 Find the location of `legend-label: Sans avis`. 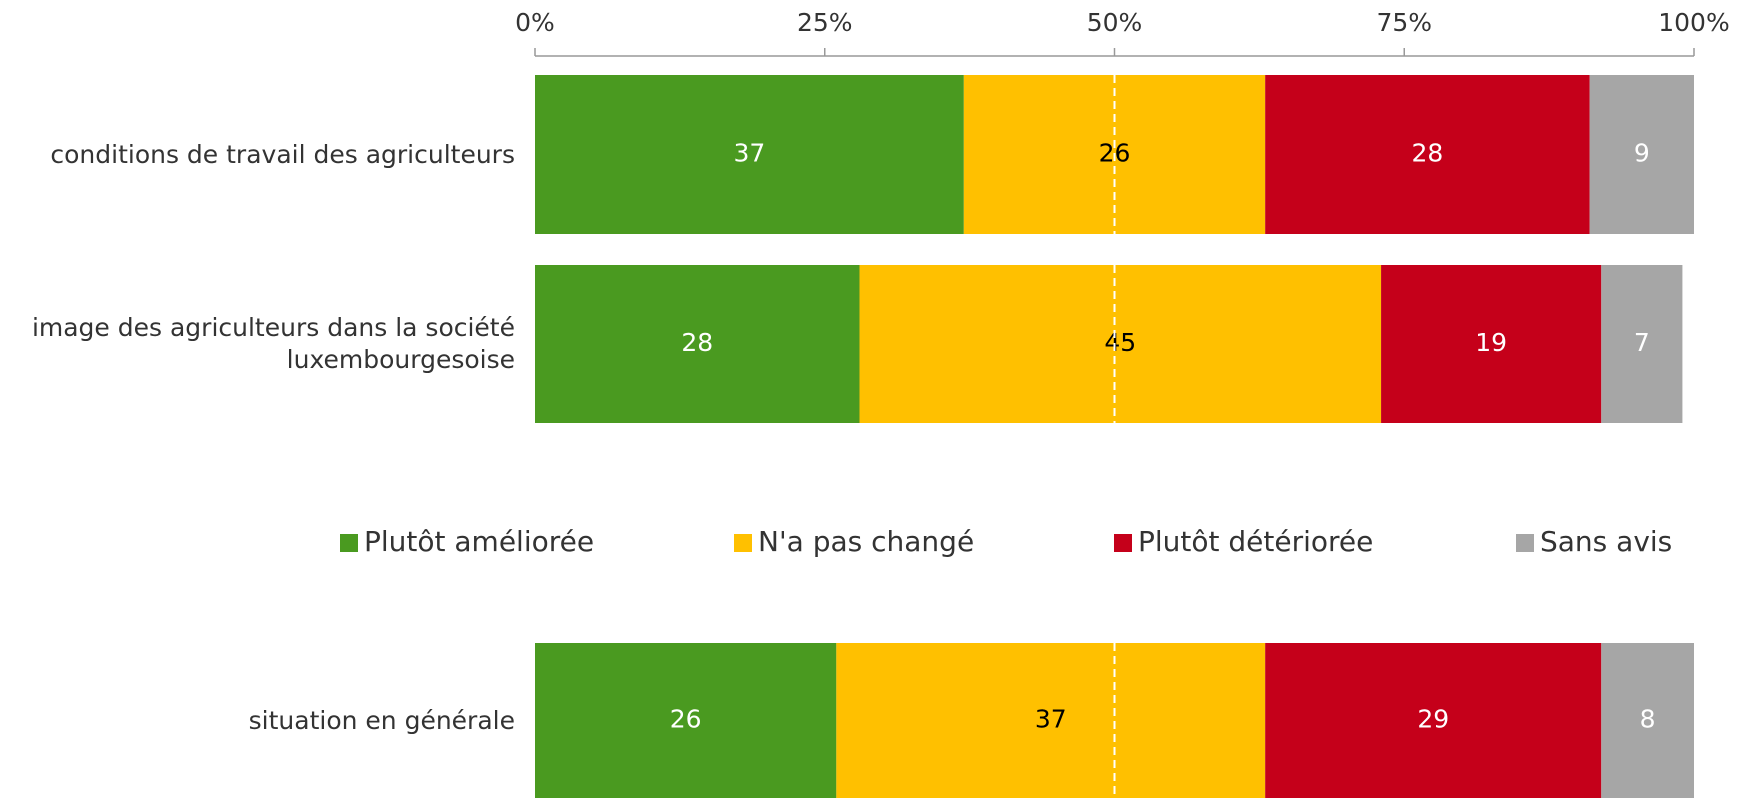

legend-label: Sans avis is located at coordinates (1606, 541).